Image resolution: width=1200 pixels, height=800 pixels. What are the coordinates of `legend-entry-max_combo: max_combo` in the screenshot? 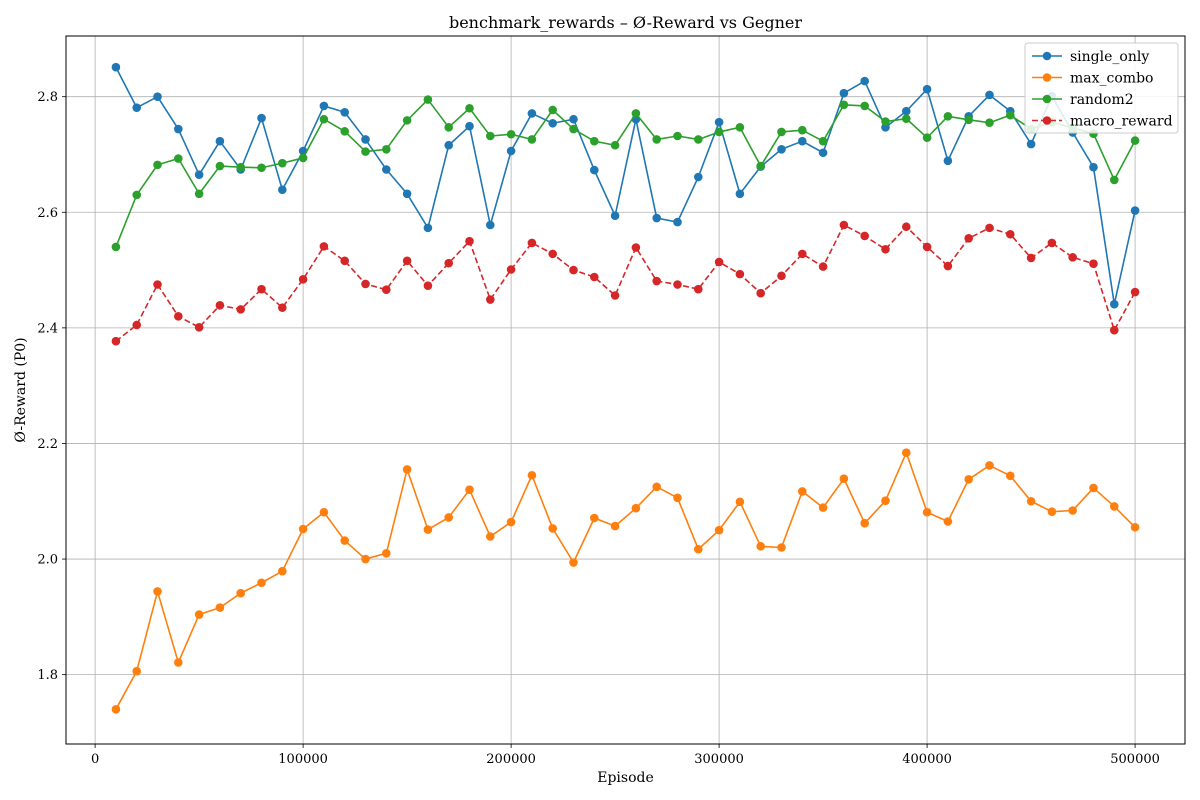 It's located at (1092, 79).